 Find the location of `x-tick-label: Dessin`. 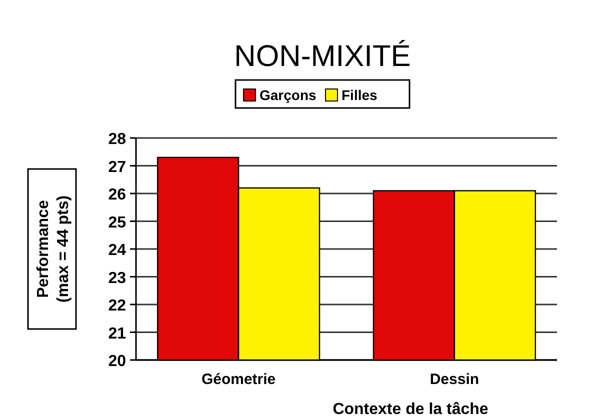

x-tick-label: Dessin is located at coordinates (455, 379).